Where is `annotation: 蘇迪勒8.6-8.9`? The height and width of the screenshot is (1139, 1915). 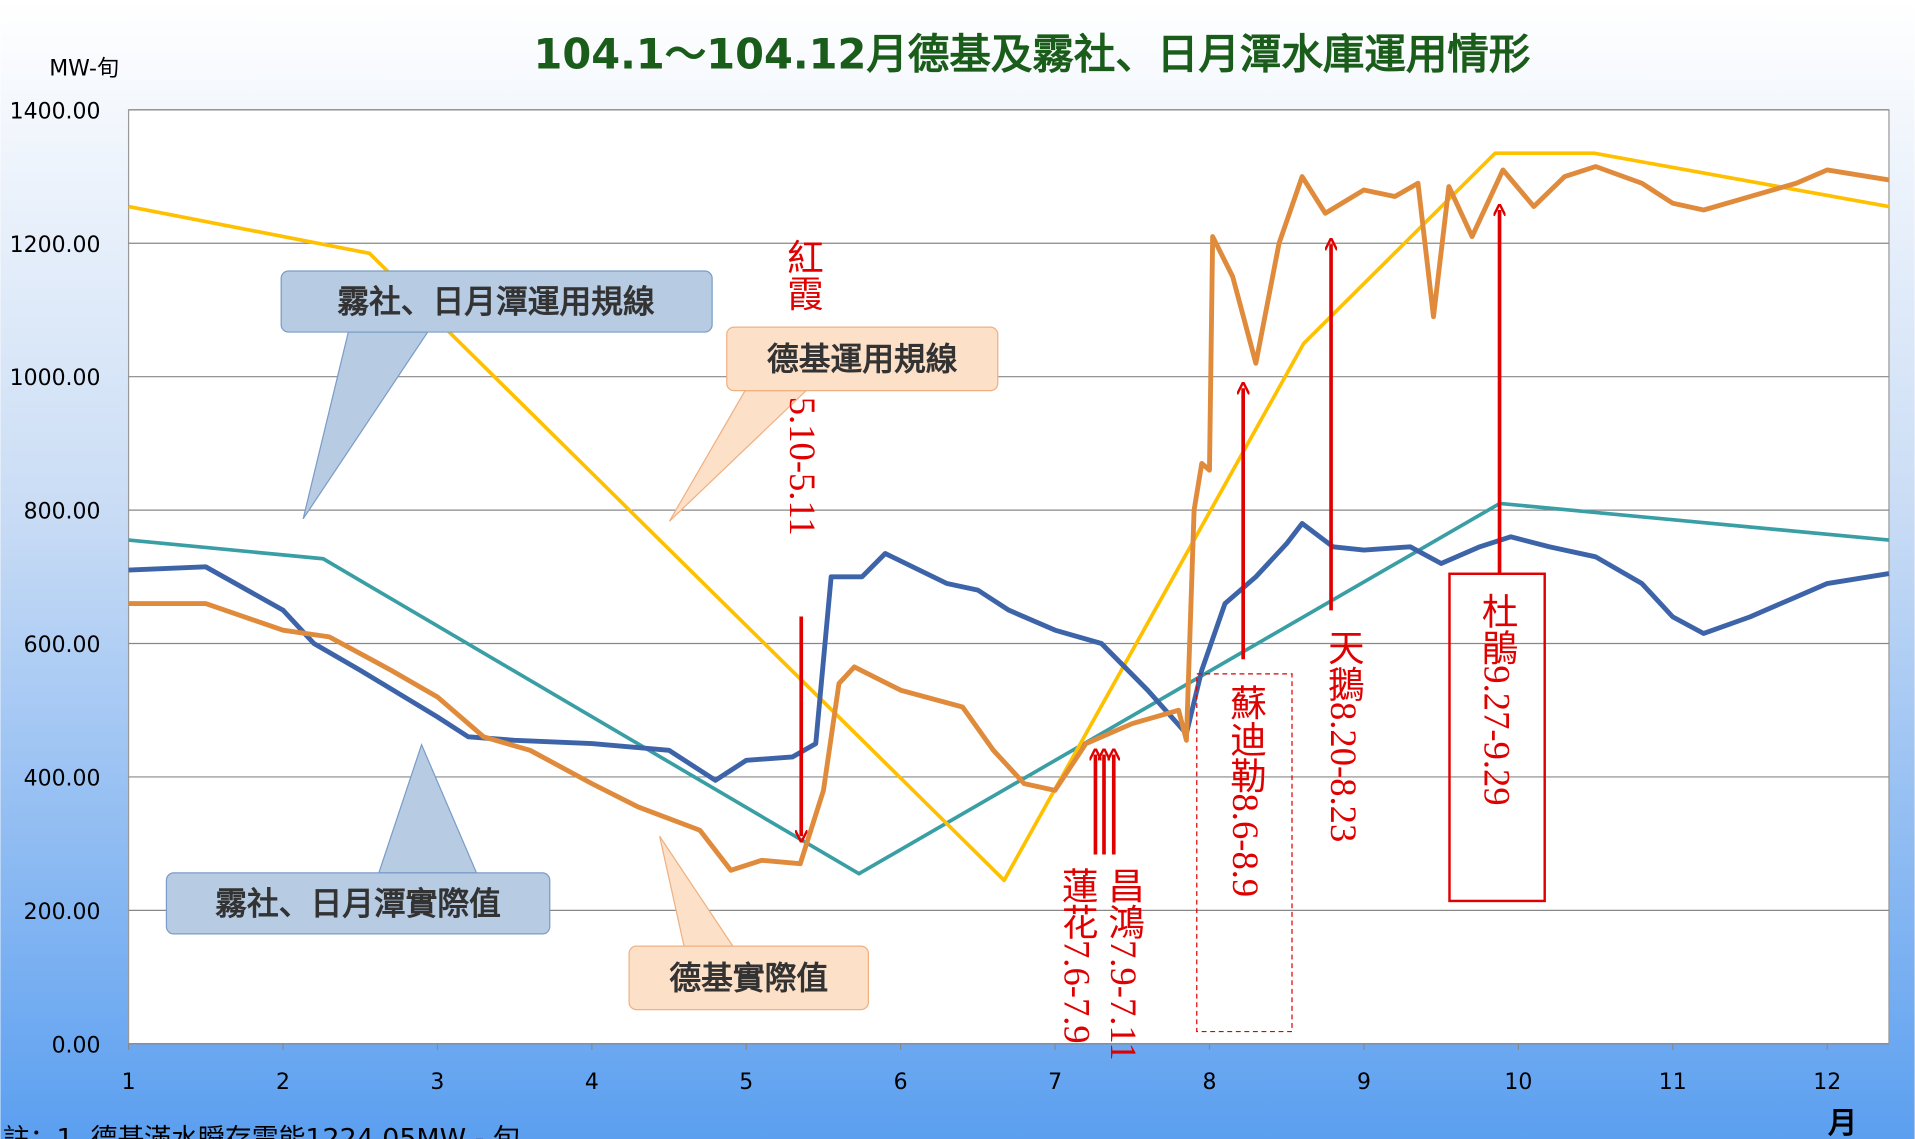 annotation: 蘇迪勒8.6-8.9 is located at coordinates (1245, 791).